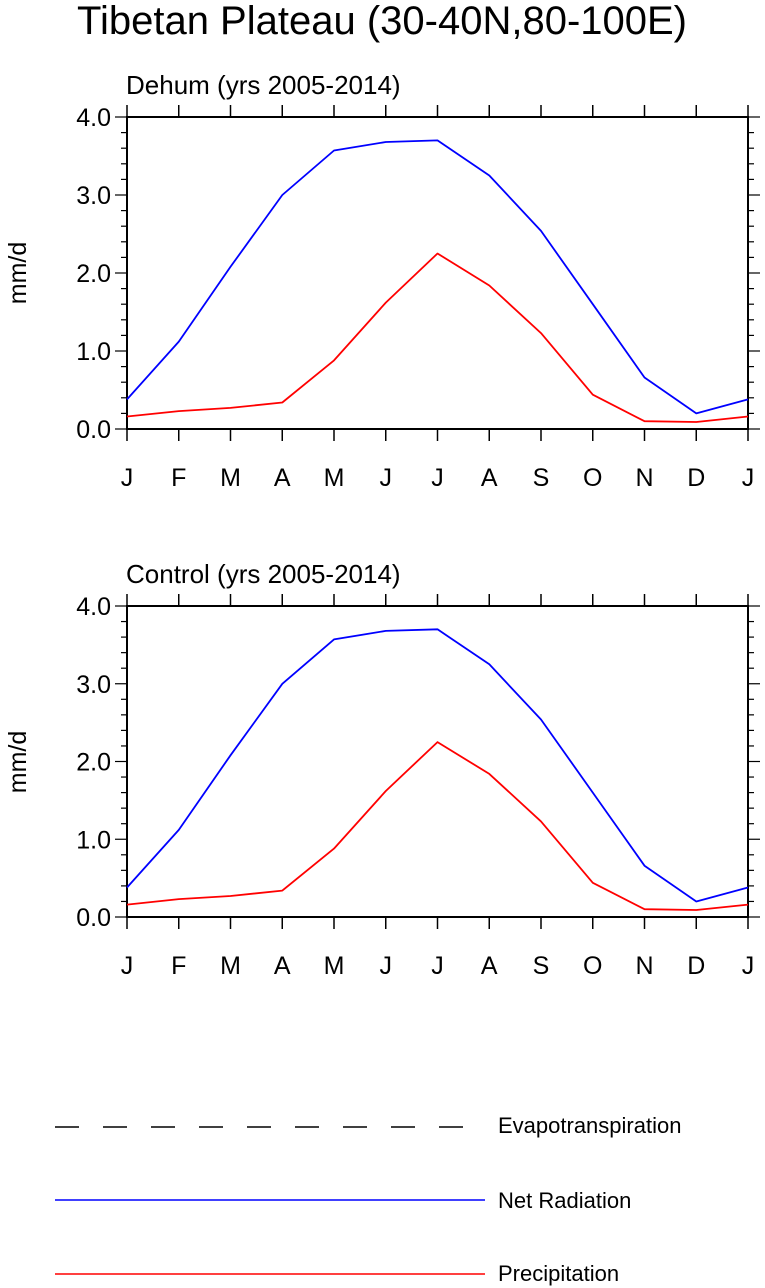 The image size is (765, 1288). I want to click on legend-label: Precipitation, so click(558, 1273).